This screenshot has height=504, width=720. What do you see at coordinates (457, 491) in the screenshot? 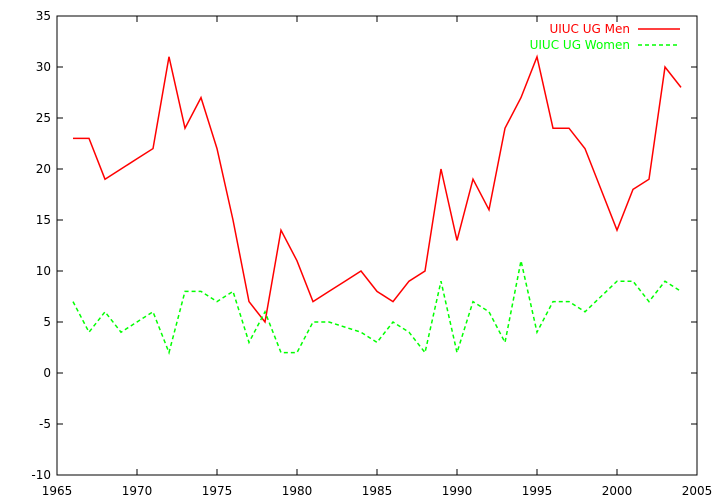
I see `x-tick-label: 1990` at bounding box center [457, 491].